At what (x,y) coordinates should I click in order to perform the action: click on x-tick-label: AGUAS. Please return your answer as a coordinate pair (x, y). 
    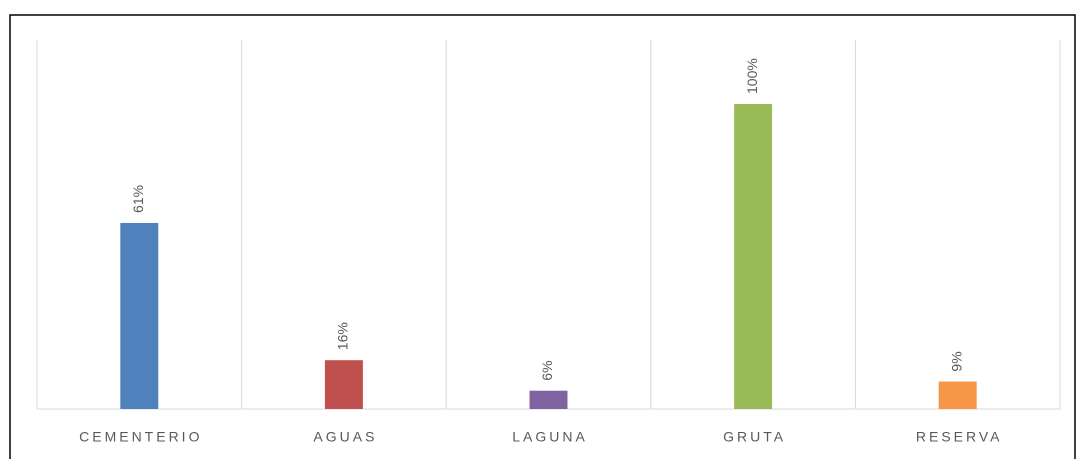
    Looking at the image, I should click on (345, 437).